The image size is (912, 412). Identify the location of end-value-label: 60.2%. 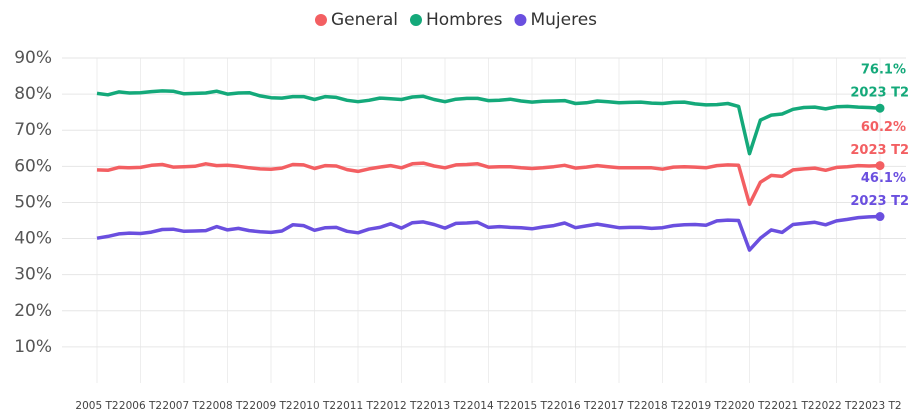
(883, 127).